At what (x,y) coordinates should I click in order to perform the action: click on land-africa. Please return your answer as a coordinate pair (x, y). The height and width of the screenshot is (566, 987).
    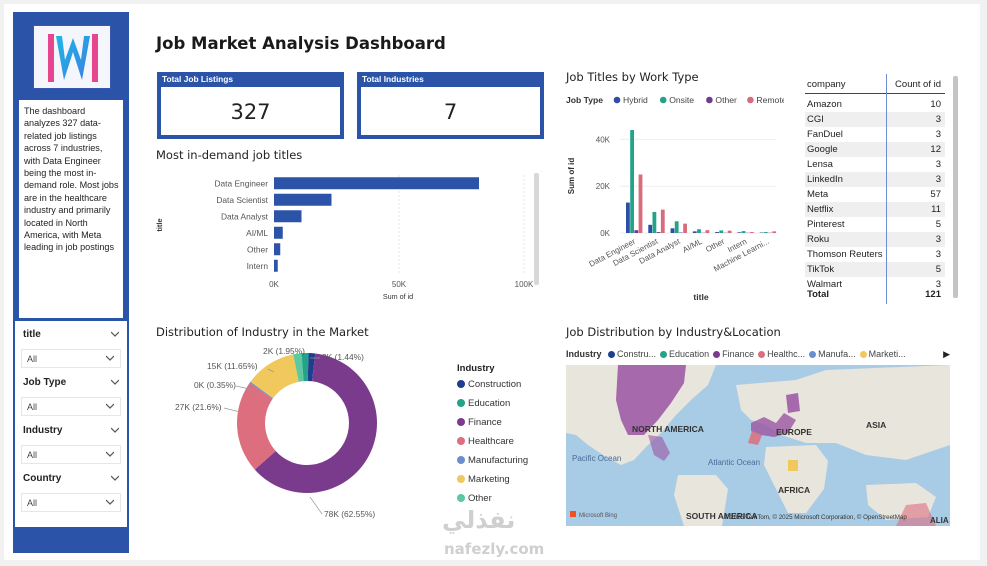
    Looking at the image, I should click on (796, 479).